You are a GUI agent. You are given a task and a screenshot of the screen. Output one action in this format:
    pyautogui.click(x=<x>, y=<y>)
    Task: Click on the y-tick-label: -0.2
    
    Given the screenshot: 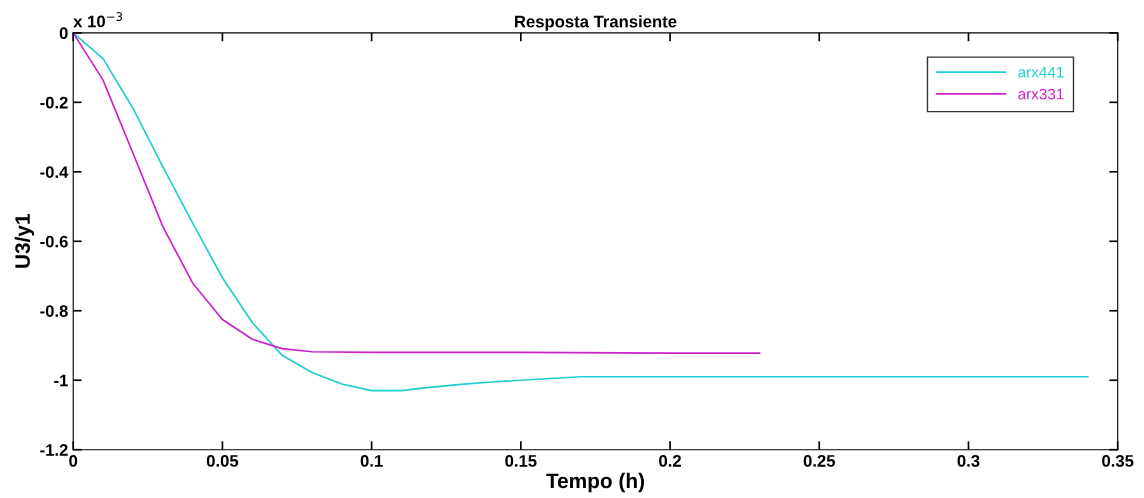 What is the action you would take?
    pyautogui.click(x=54, y=102)
    